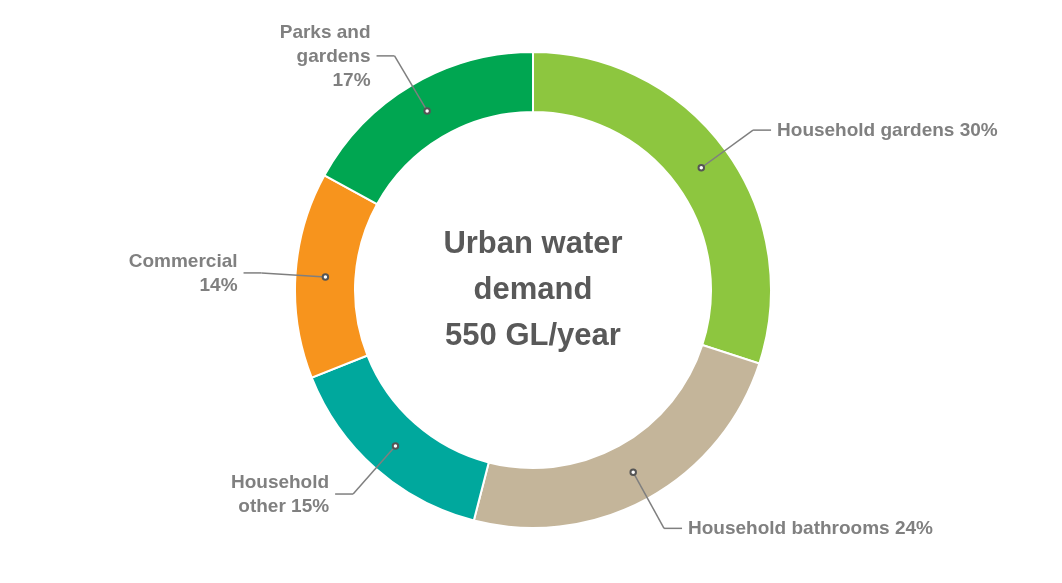 This screenshot has width=1062, height=583. I want to click on data-label: 17%, so click(351, 79).